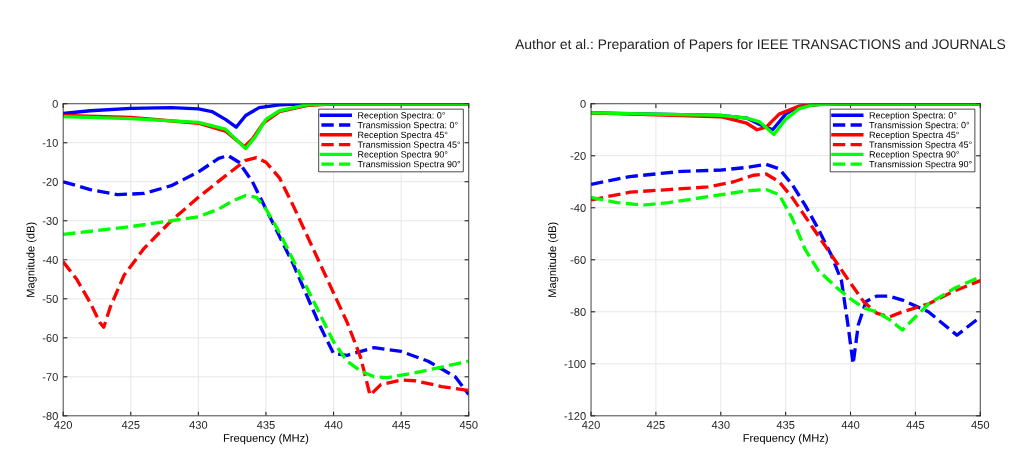 Image resolution: width=1019 pixels, height=451 pixels. I want to click on y-tick-label: -100, so click(575, 364).